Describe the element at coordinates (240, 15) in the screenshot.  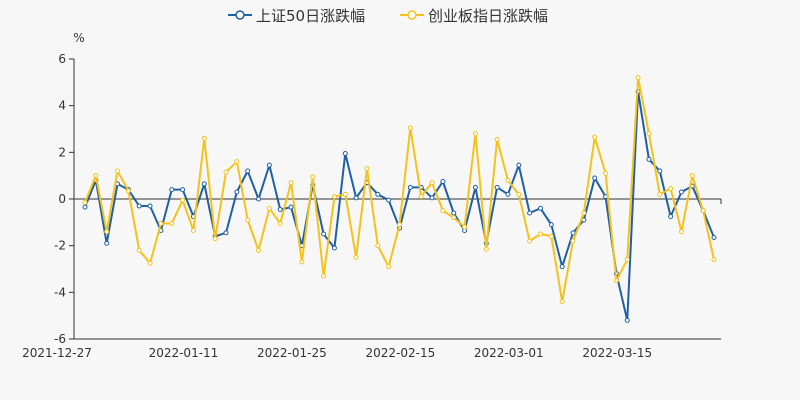
I see `legend-marker-icon` at that location.